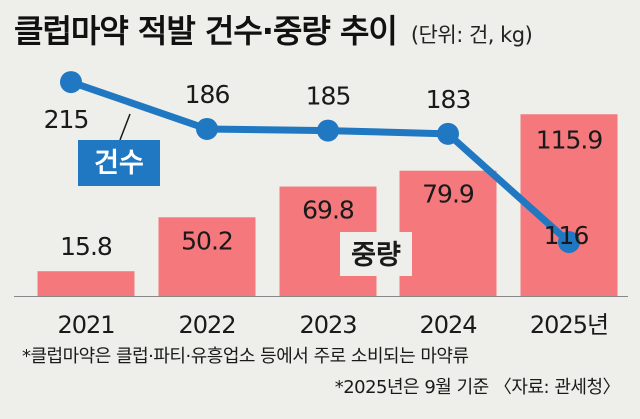 This screenshot has width=640, height=419. What do you see at coordinates (125, 127) in the screenshot?
I see `legend-leader-count` at bounding box center [125, 127].